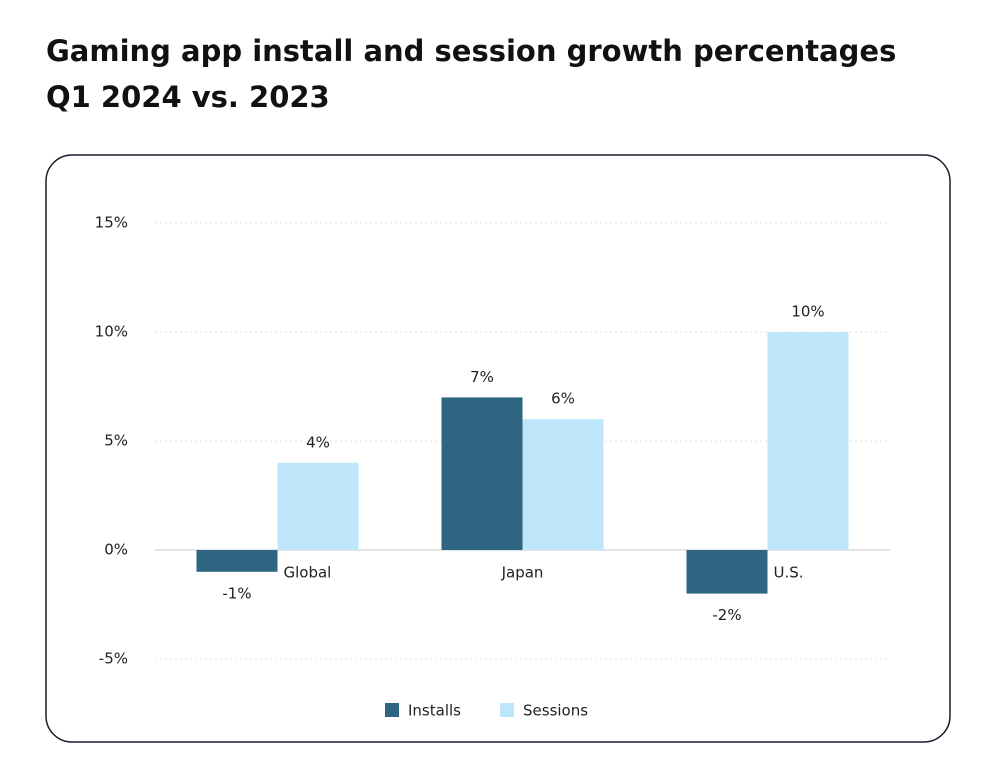  I want to click on value-label: 6%, so click(563, 399).